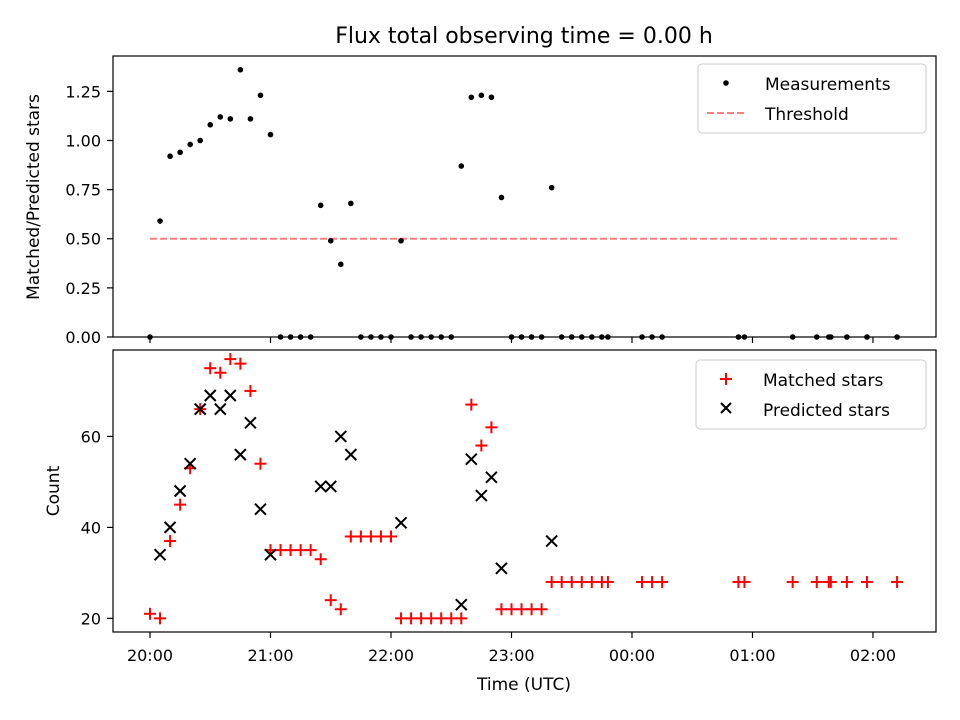 Image resolution: width=960 pixels, height=720 pixels. What do you see at coordinates (752, 655) in the screenshot?
I see `bottom-x-tick-label: 01:00` at bounding box center [752, 655].